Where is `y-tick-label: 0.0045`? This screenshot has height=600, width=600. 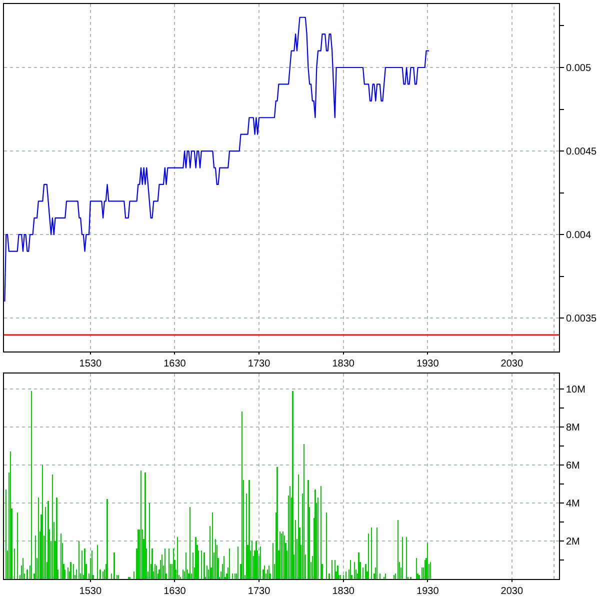 y-tick-label: 0.0045 is located at coordinates (582, 152).